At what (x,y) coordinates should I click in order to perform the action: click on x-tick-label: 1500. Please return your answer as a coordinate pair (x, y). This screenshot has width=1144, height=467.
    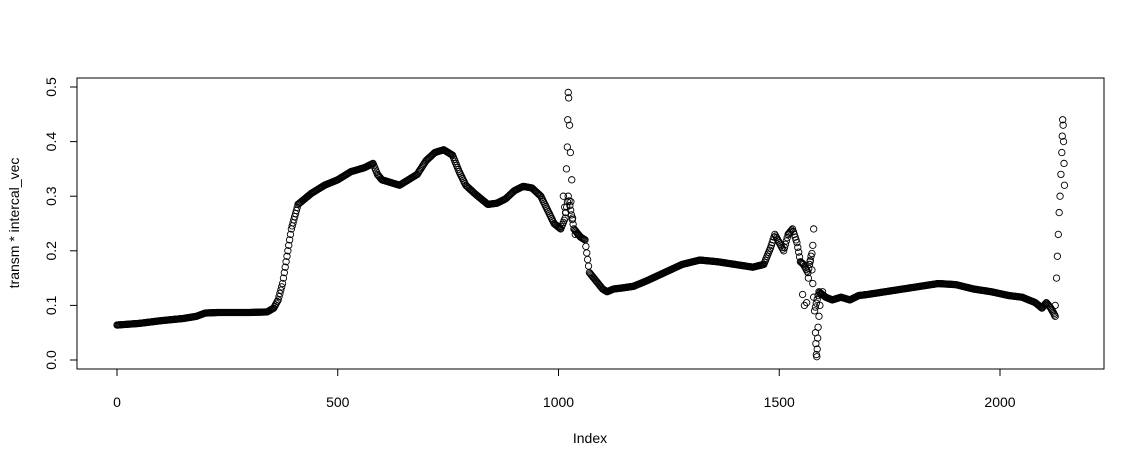
    Looking at the image, I should click on (779, 402).